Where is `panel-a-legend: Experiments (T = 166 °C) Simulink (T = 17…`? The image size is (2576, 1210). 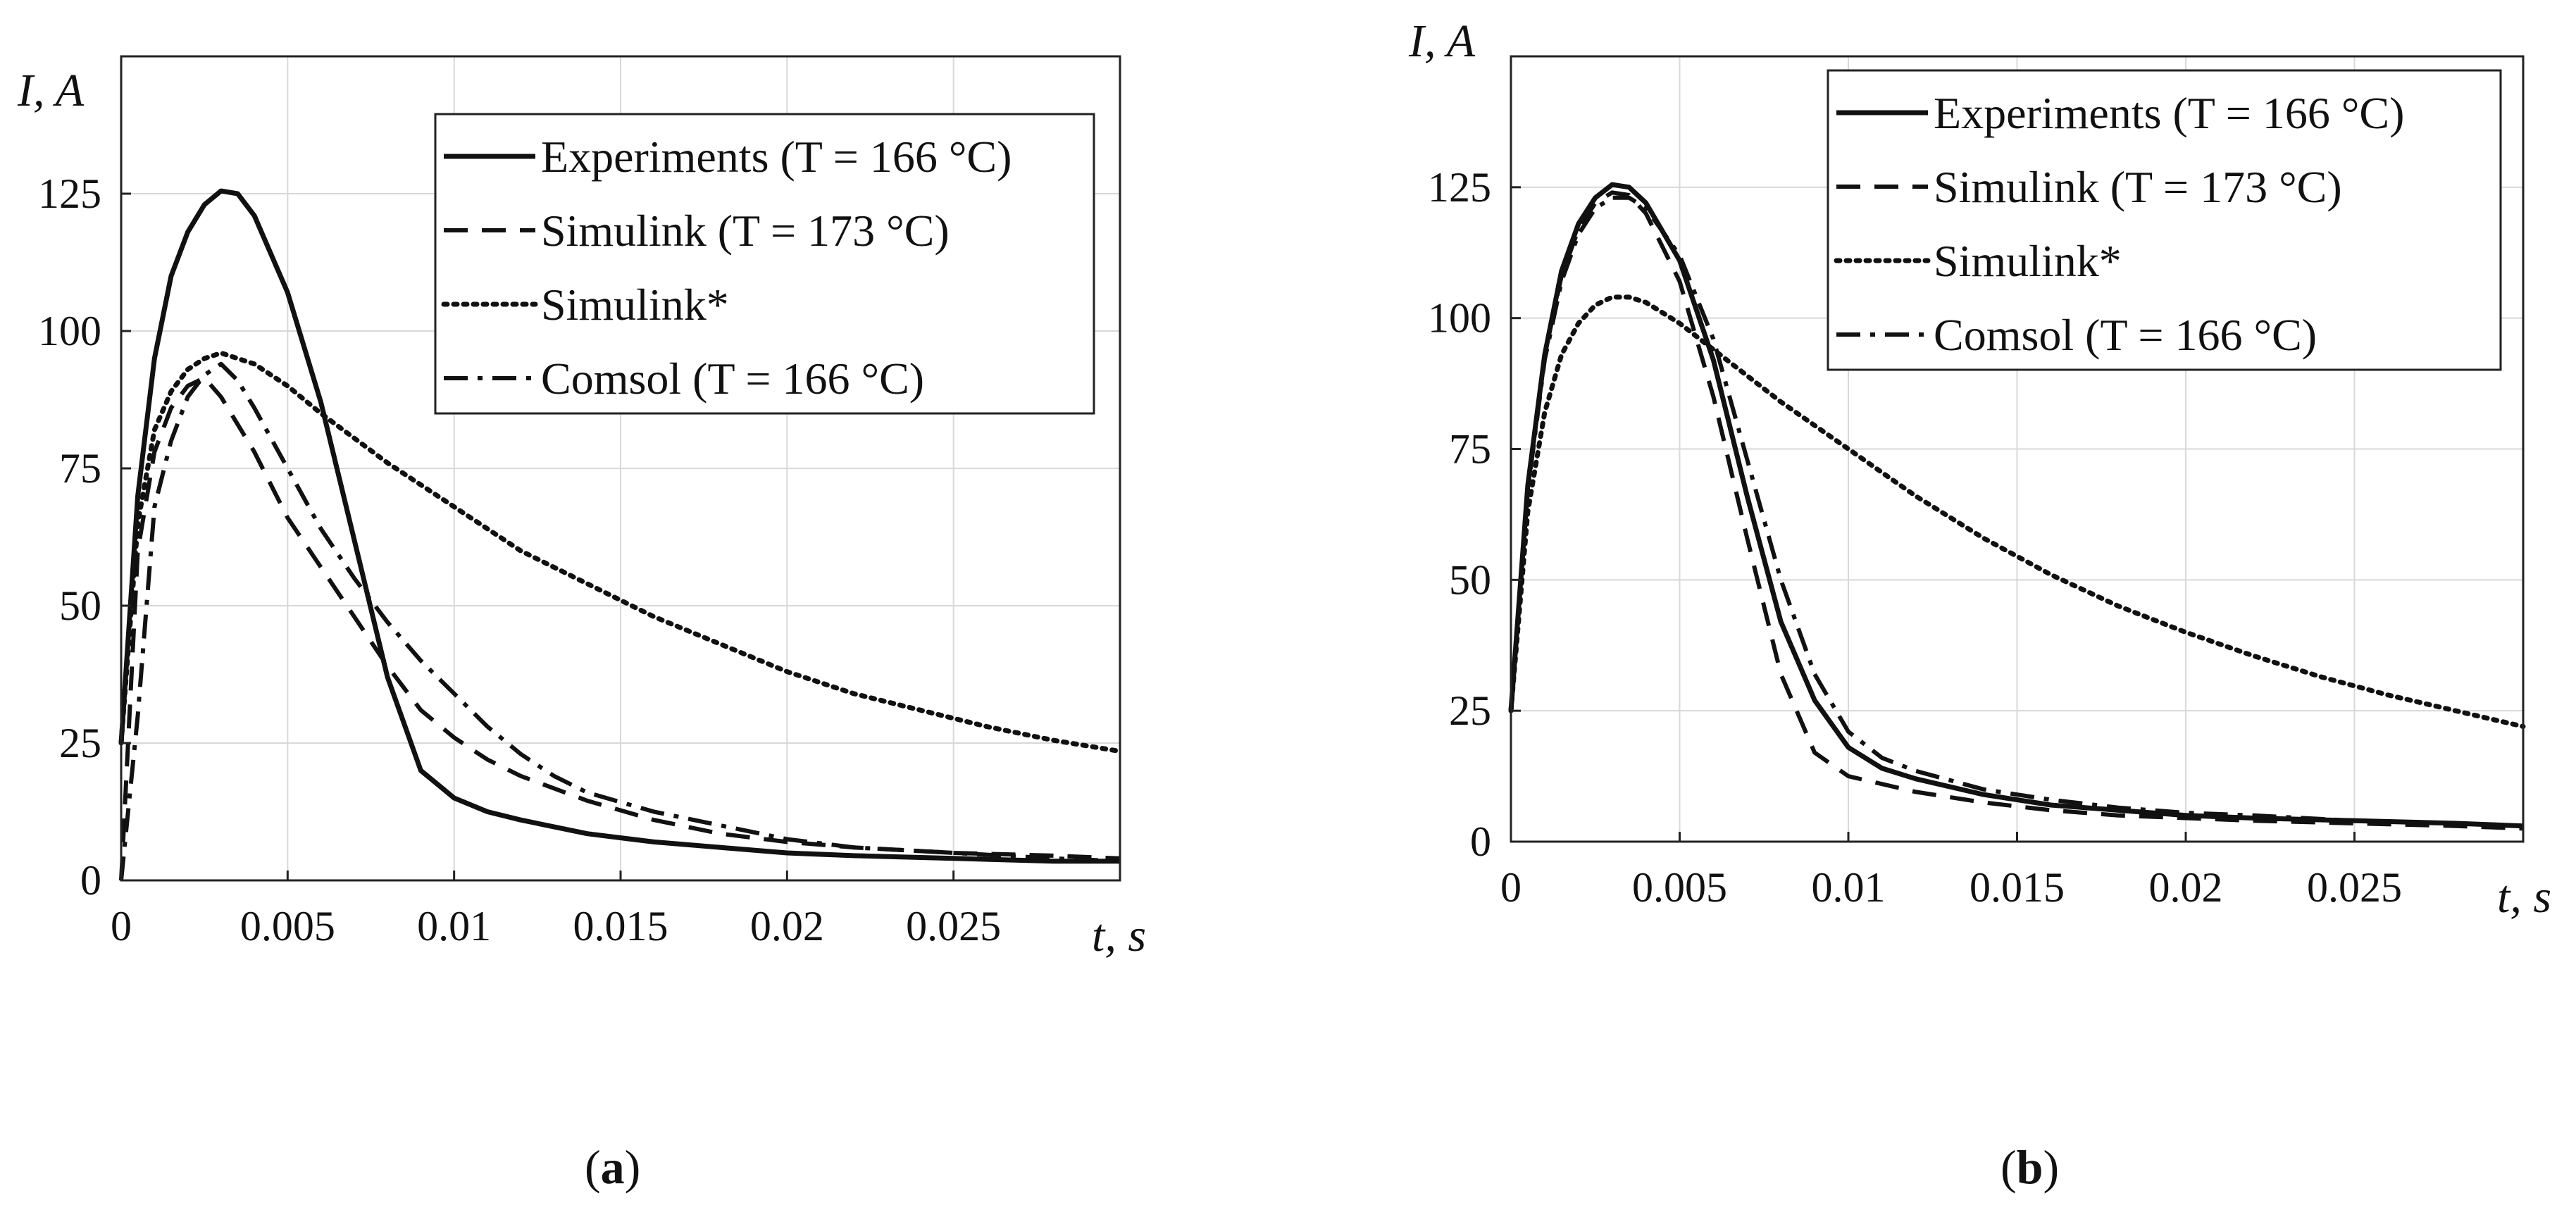
panel-a-legend: Experiments (T = 166 °C) Simulink (T = 17… is located at coordinates (764, 264).